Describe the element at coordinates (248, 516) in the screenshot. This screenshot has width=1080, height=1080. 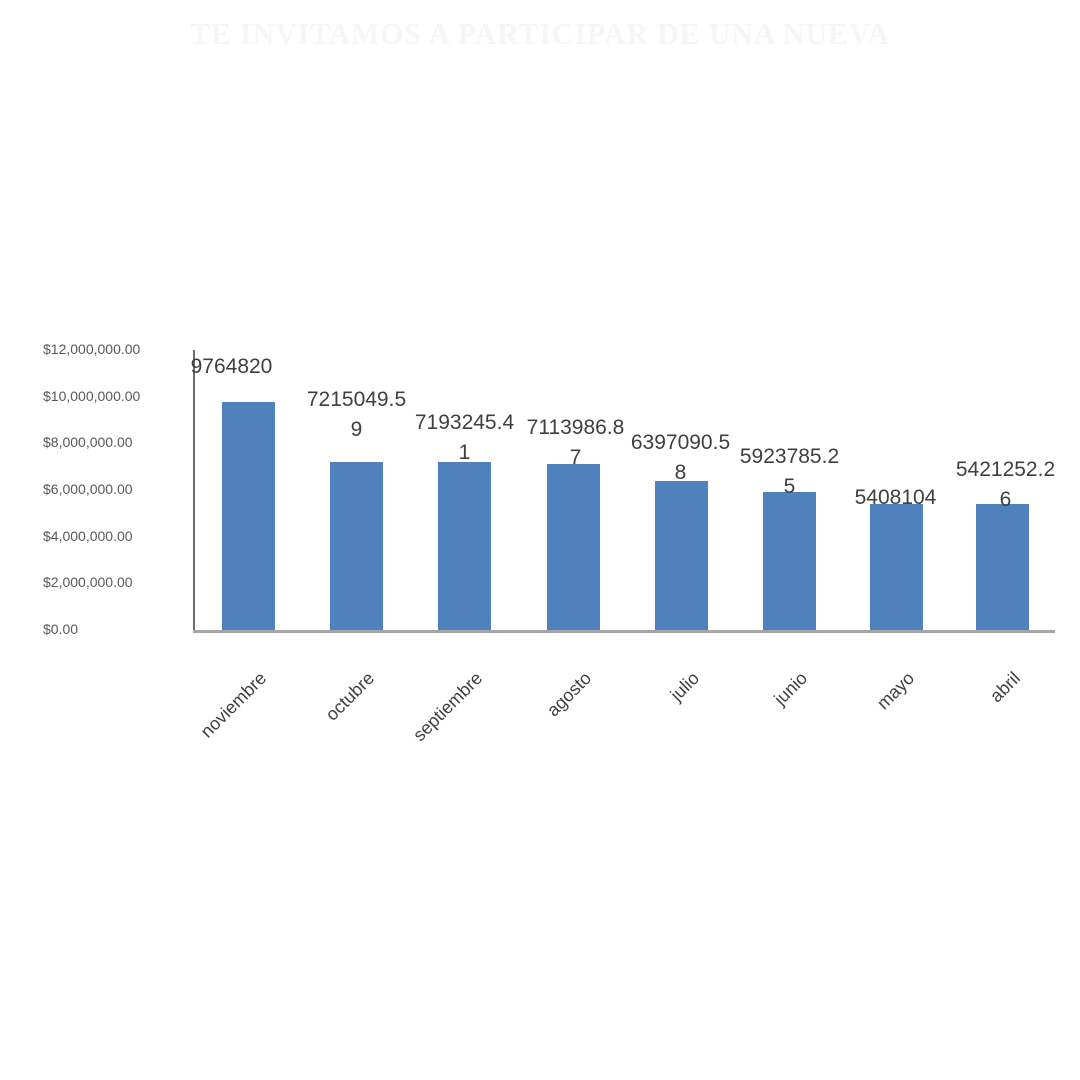
I see `bar-noviembre` at that location.